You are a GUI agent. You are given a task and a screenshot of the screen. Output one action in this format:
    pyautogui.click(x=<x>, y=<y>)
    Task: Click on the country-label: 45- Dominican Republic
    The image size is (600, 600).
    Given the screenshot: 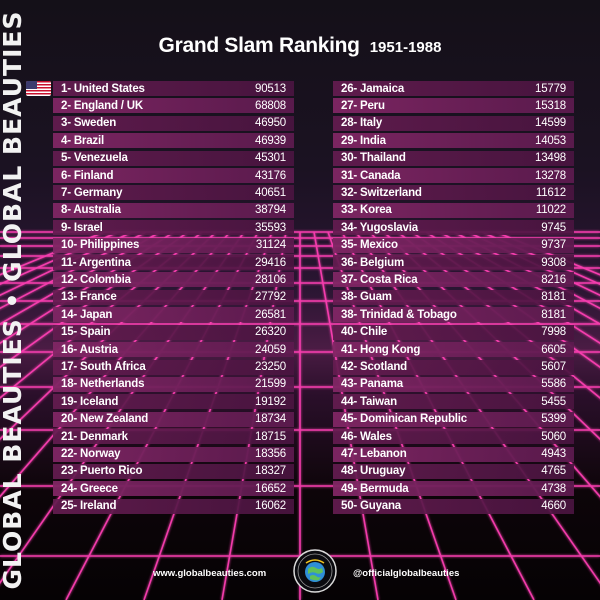 What is the action you would take?
    pyautogui.click(x=404, y=419)
    